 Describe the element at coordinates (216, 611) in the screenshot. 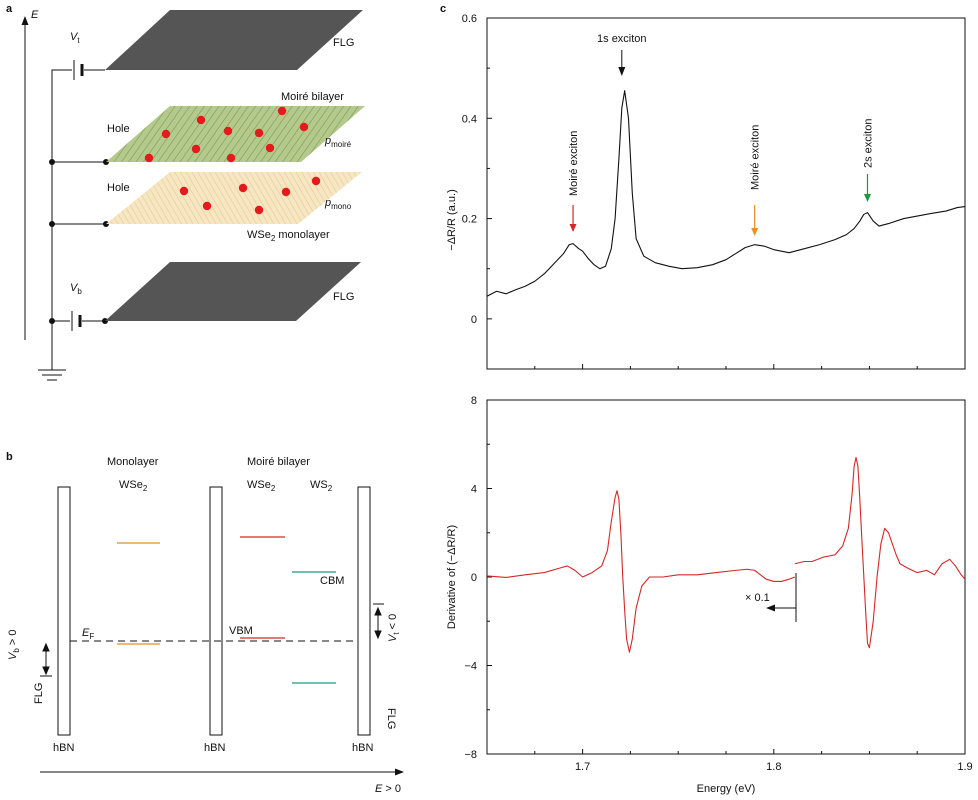

I see `hbn-bar-middle` at that location.